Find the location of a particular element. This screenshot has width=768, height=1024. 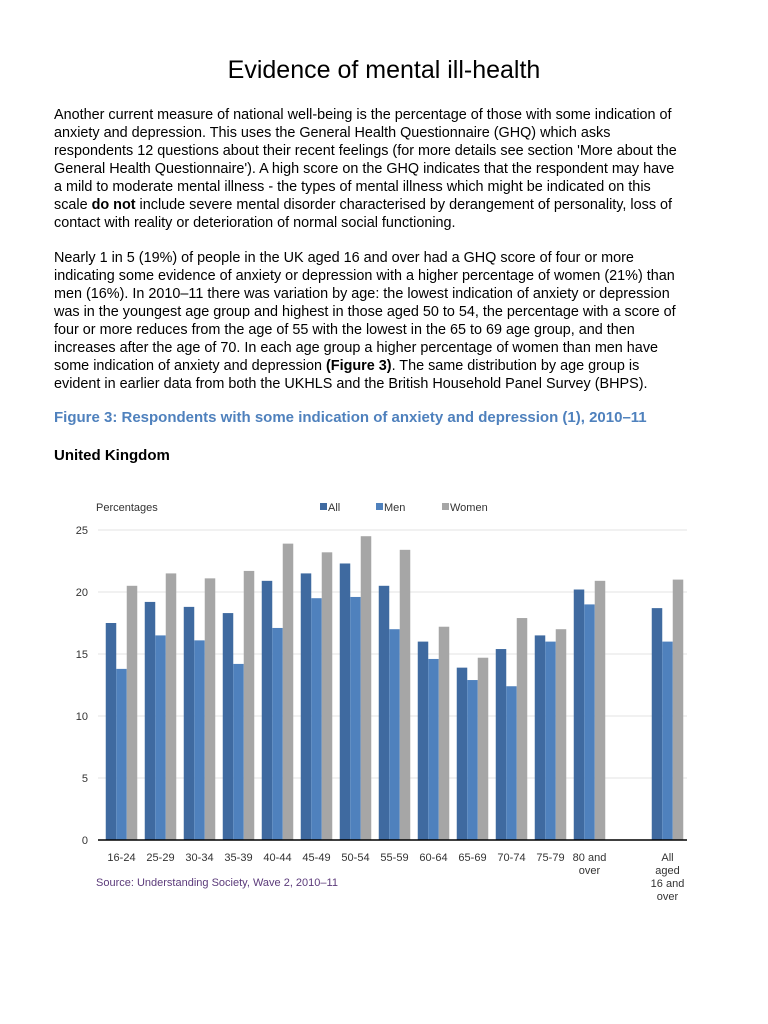

legend-label: Men is located at coordinates (394, 508).